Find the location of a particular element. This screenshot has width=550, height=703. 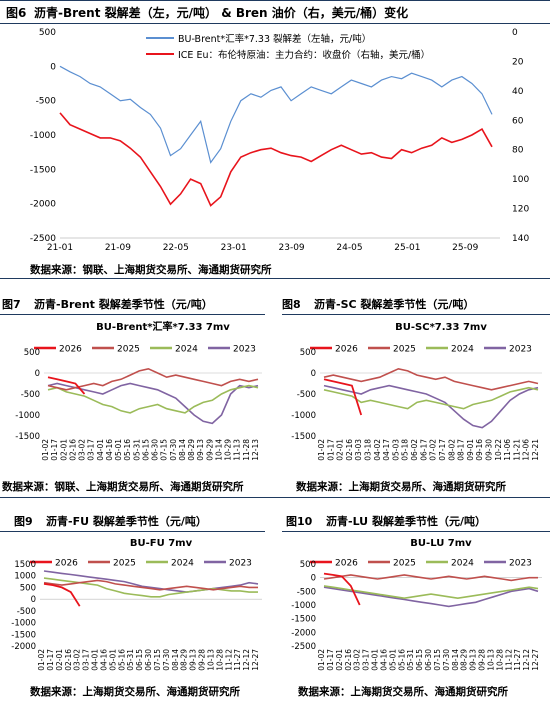

fig10-y-tick: -1500 is located at coordinates (303, 620).